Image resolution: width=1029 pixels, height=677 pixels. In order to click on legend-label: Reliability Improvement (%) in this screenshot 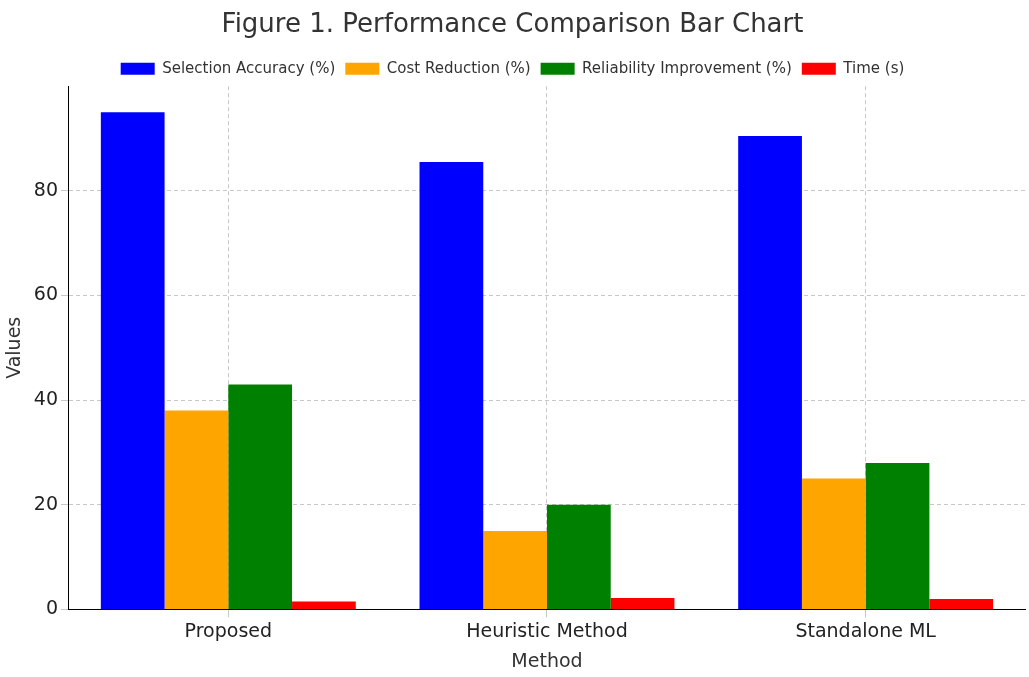, I will do `click(687, 67)`.